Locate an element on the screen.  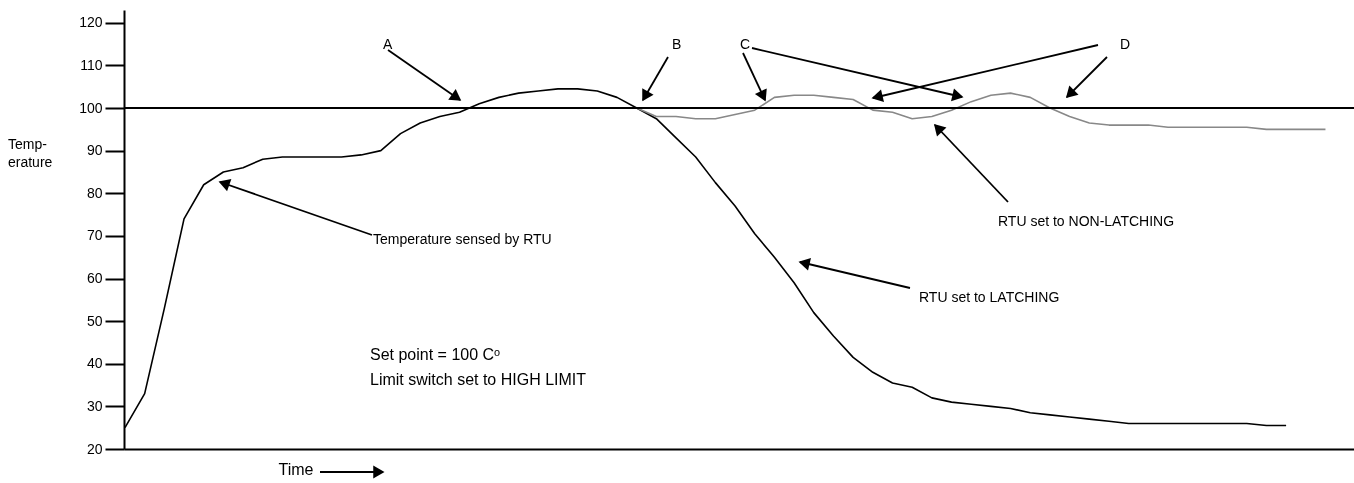
y-axis-title: Temp- erature is located at coordinates (30, 153).